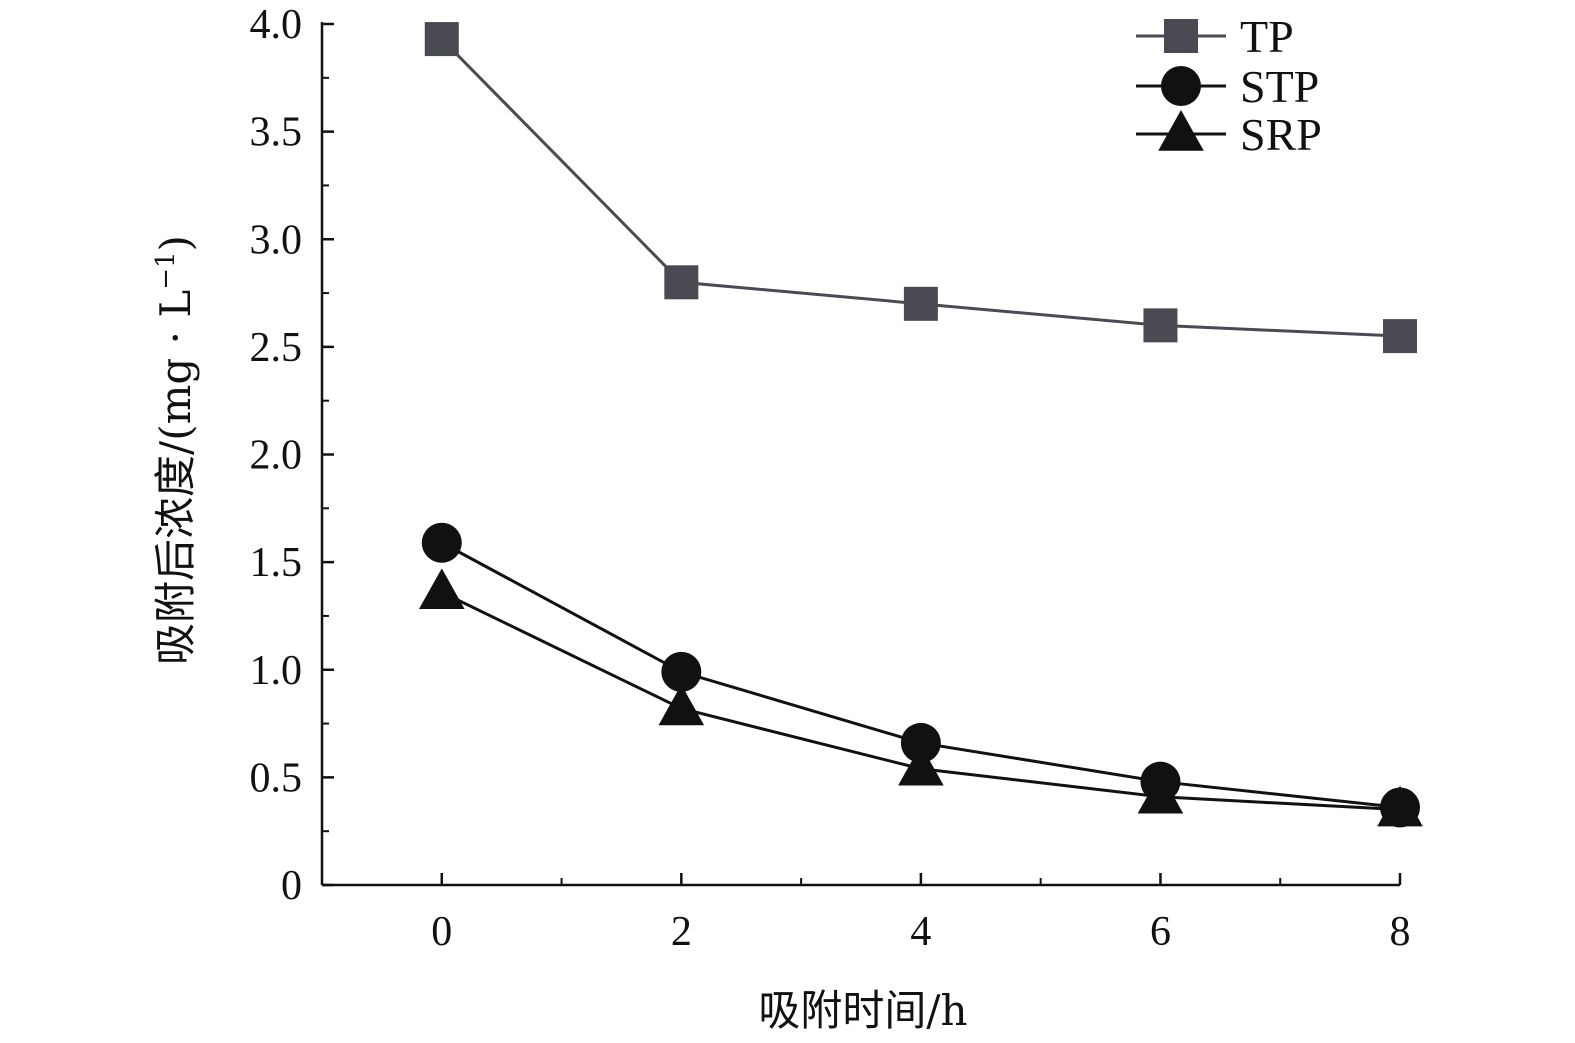 Image resolution: width=1575 pixels, height=1043 pixels. What do you see at coordinates (1281, 134) in the screenshot?
I see `legend-label-srp: SRP` at bounding box center [1281, 134].